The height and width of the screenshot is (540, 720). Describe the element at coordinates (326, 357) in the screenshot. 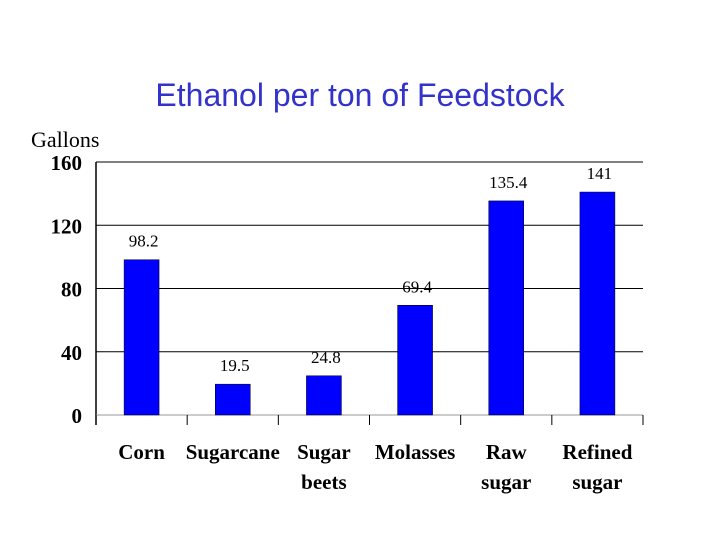

I see `data-label: 24.8` at that location.